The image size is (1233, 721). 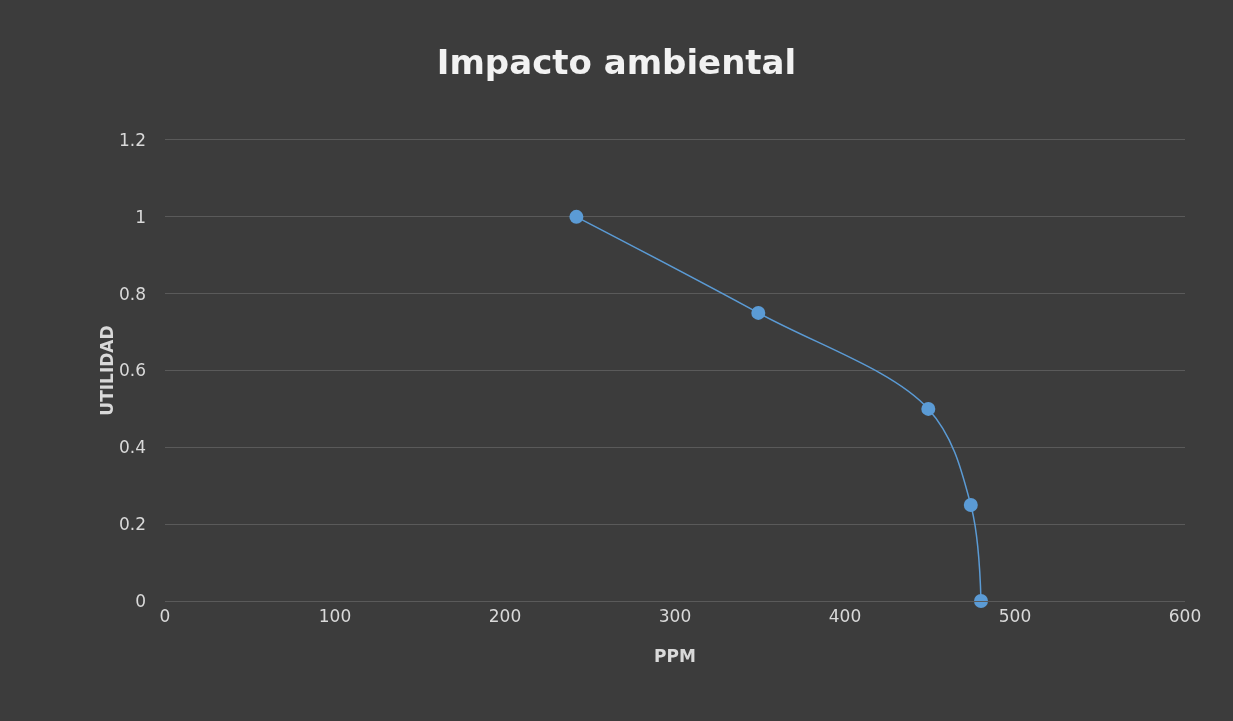 I want to click on y-tick-label: 1.2, so click(x=132, y=139).